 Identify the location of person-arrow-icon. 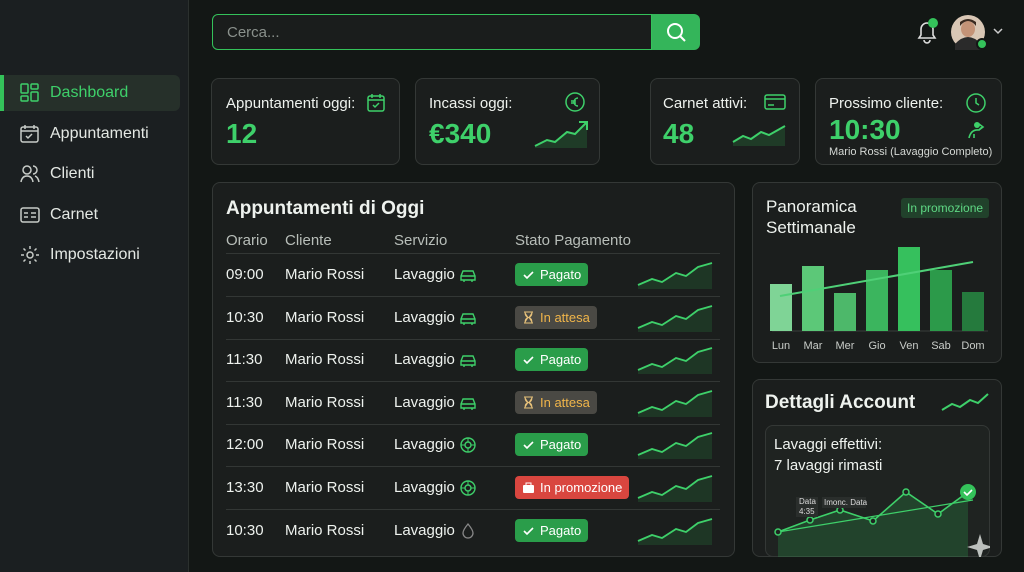
(976, 130).